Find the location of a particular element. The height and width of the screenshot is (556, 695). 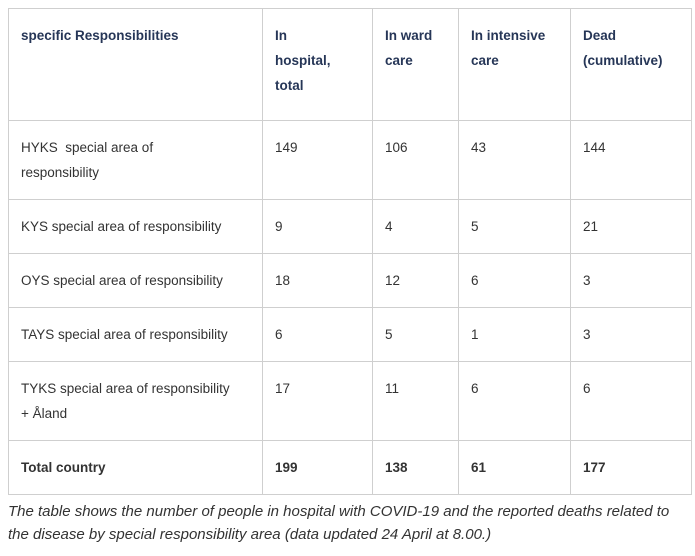

row-label-kys: KYS special area of responsibility is located at coordinates (135, 226).